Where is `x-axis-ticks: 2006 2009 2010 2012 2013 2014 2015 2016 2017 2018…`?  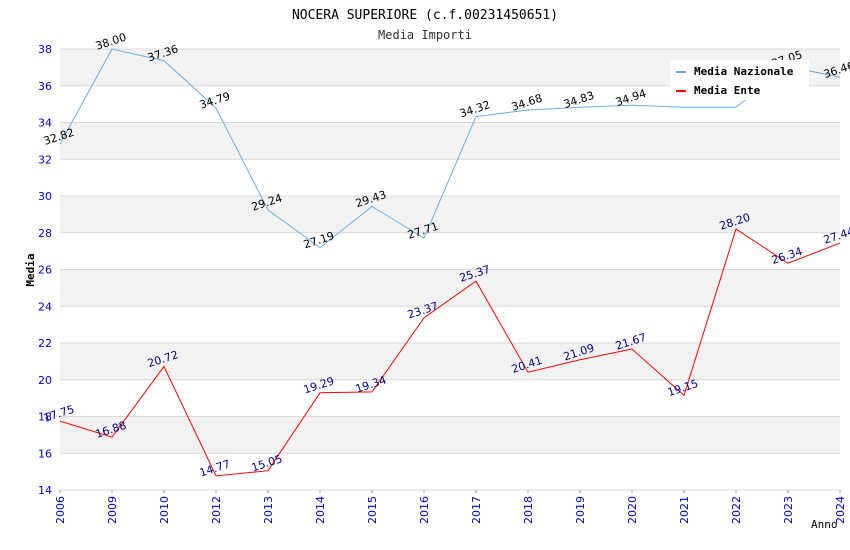 x-axis-ticks: 2006 2009 2010 2012 2013 2014 2015 2016 2017 2018… is located at coordinates (450, 507).